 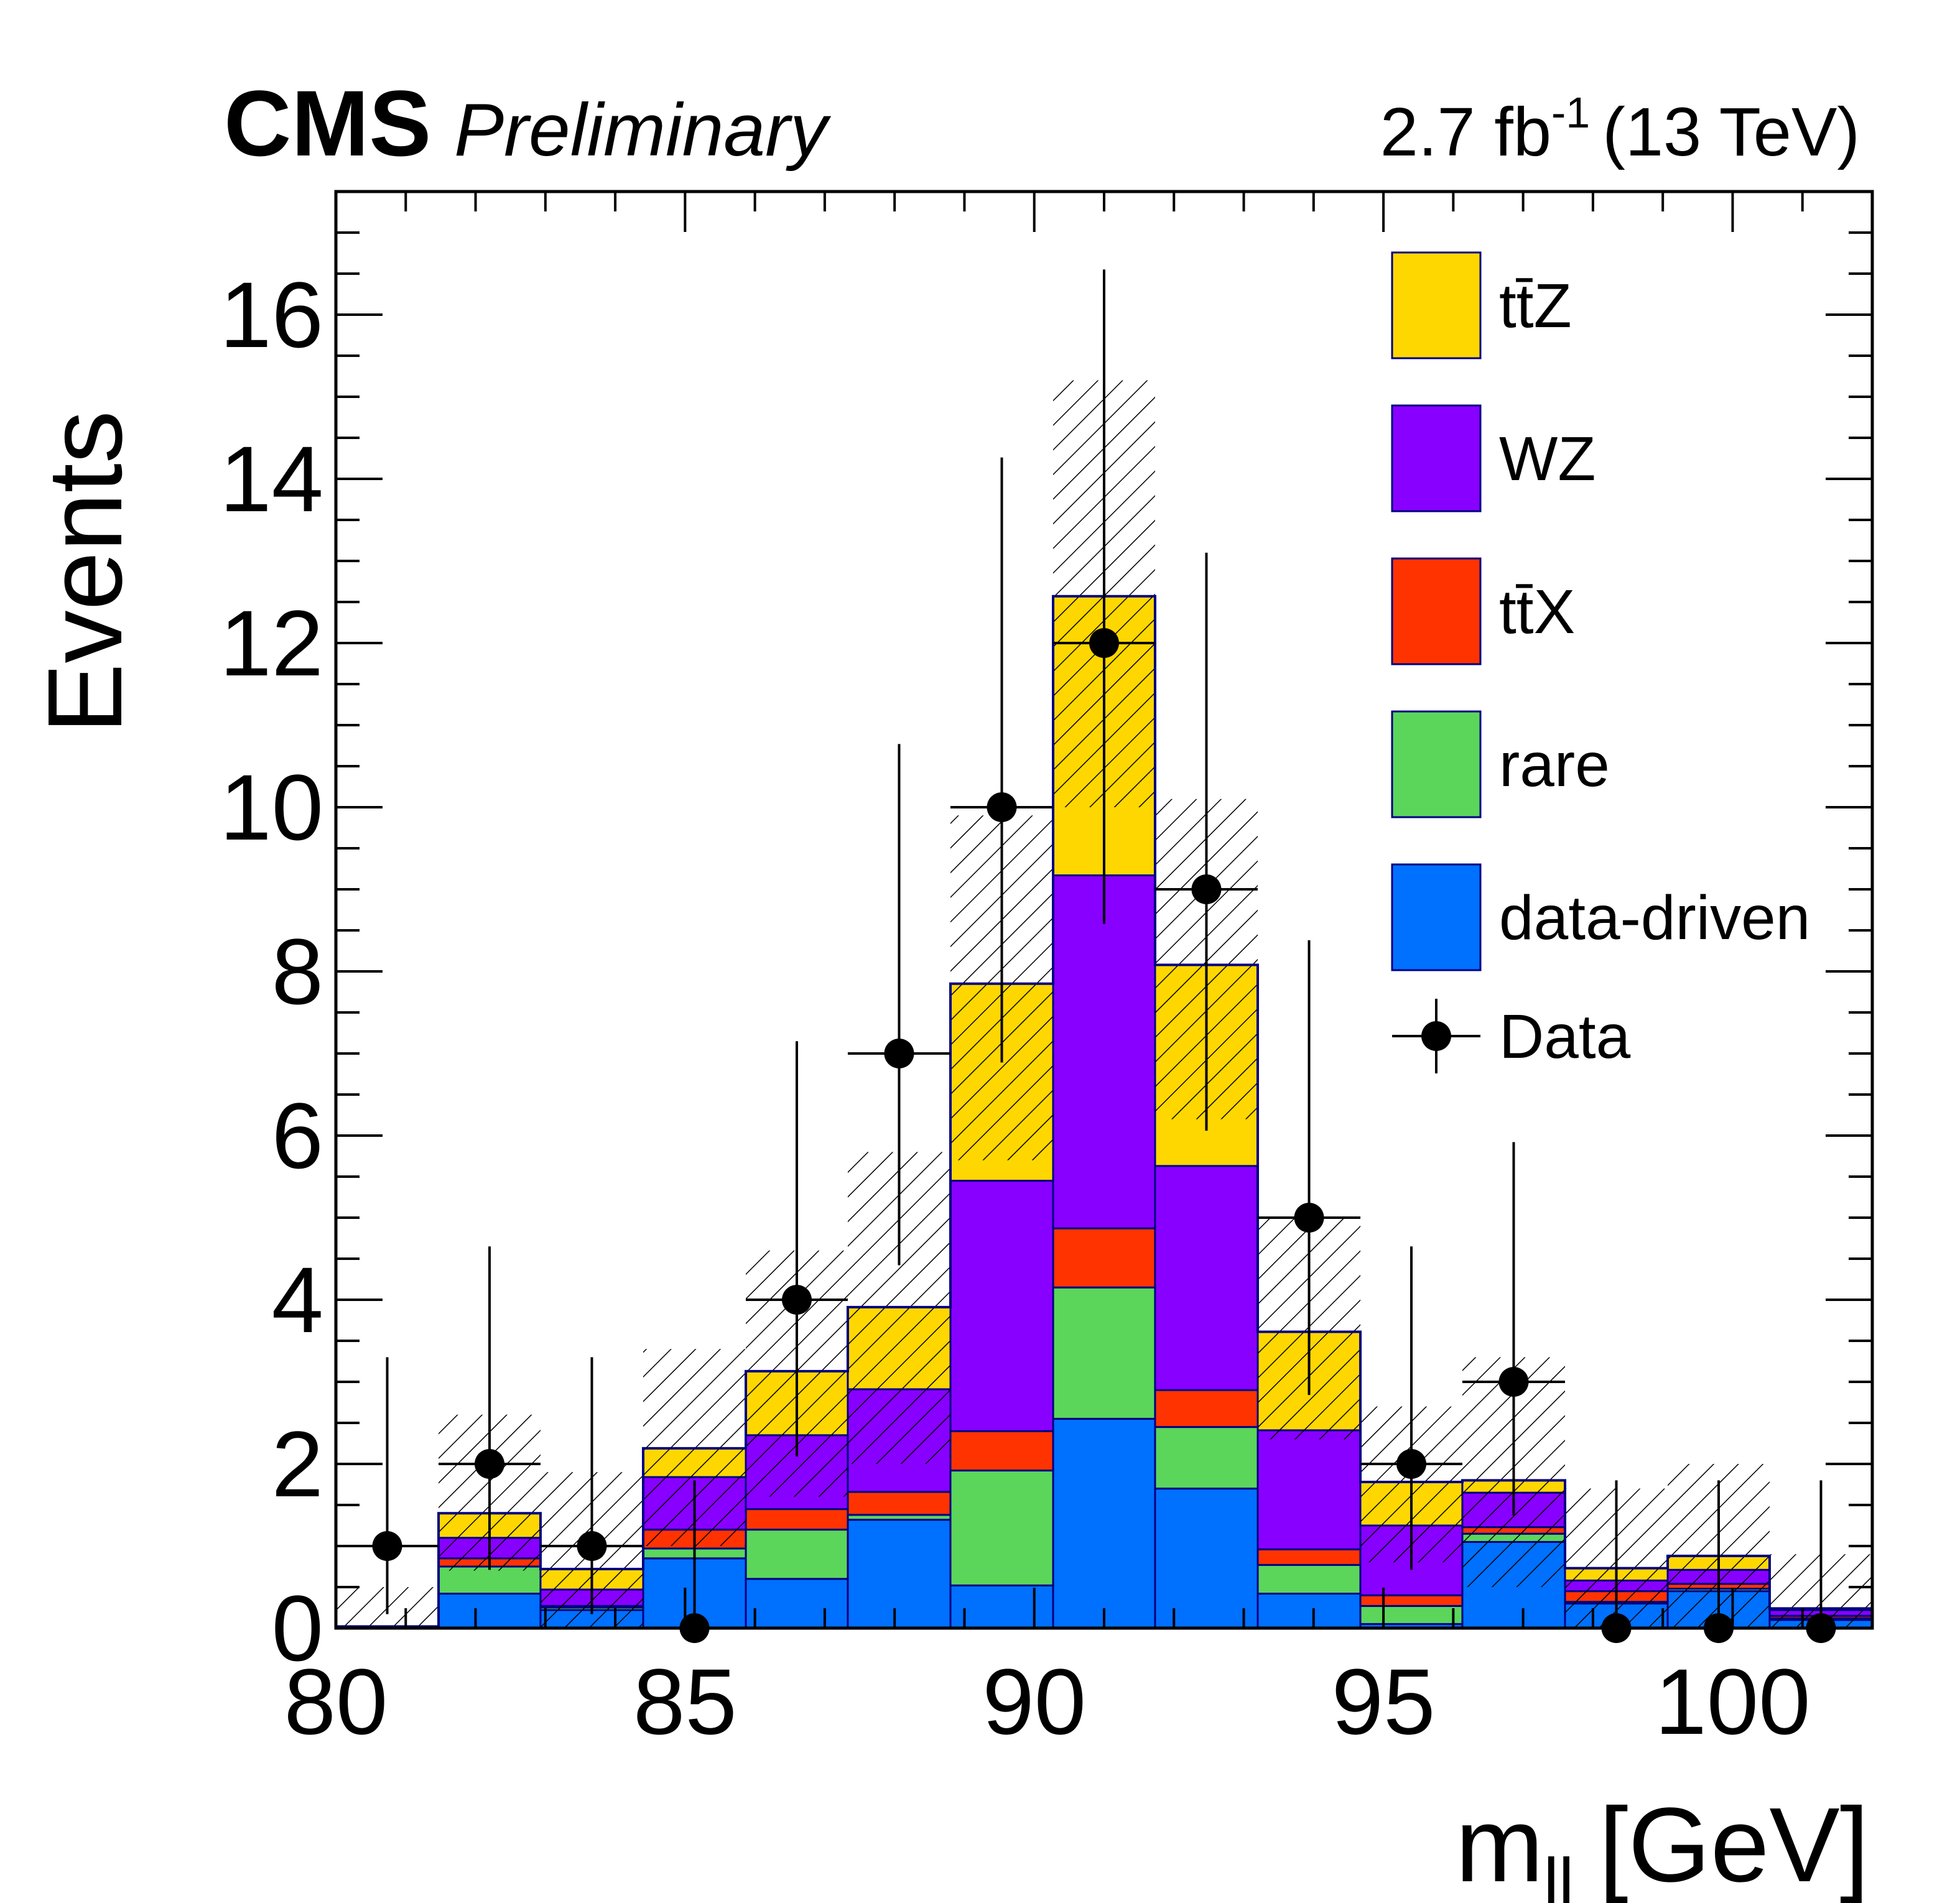 What do you see at coordinates (1384, 1701) in the screenshot?
I see `x-tick-label: 95` at bounding box center [1384, 1701].